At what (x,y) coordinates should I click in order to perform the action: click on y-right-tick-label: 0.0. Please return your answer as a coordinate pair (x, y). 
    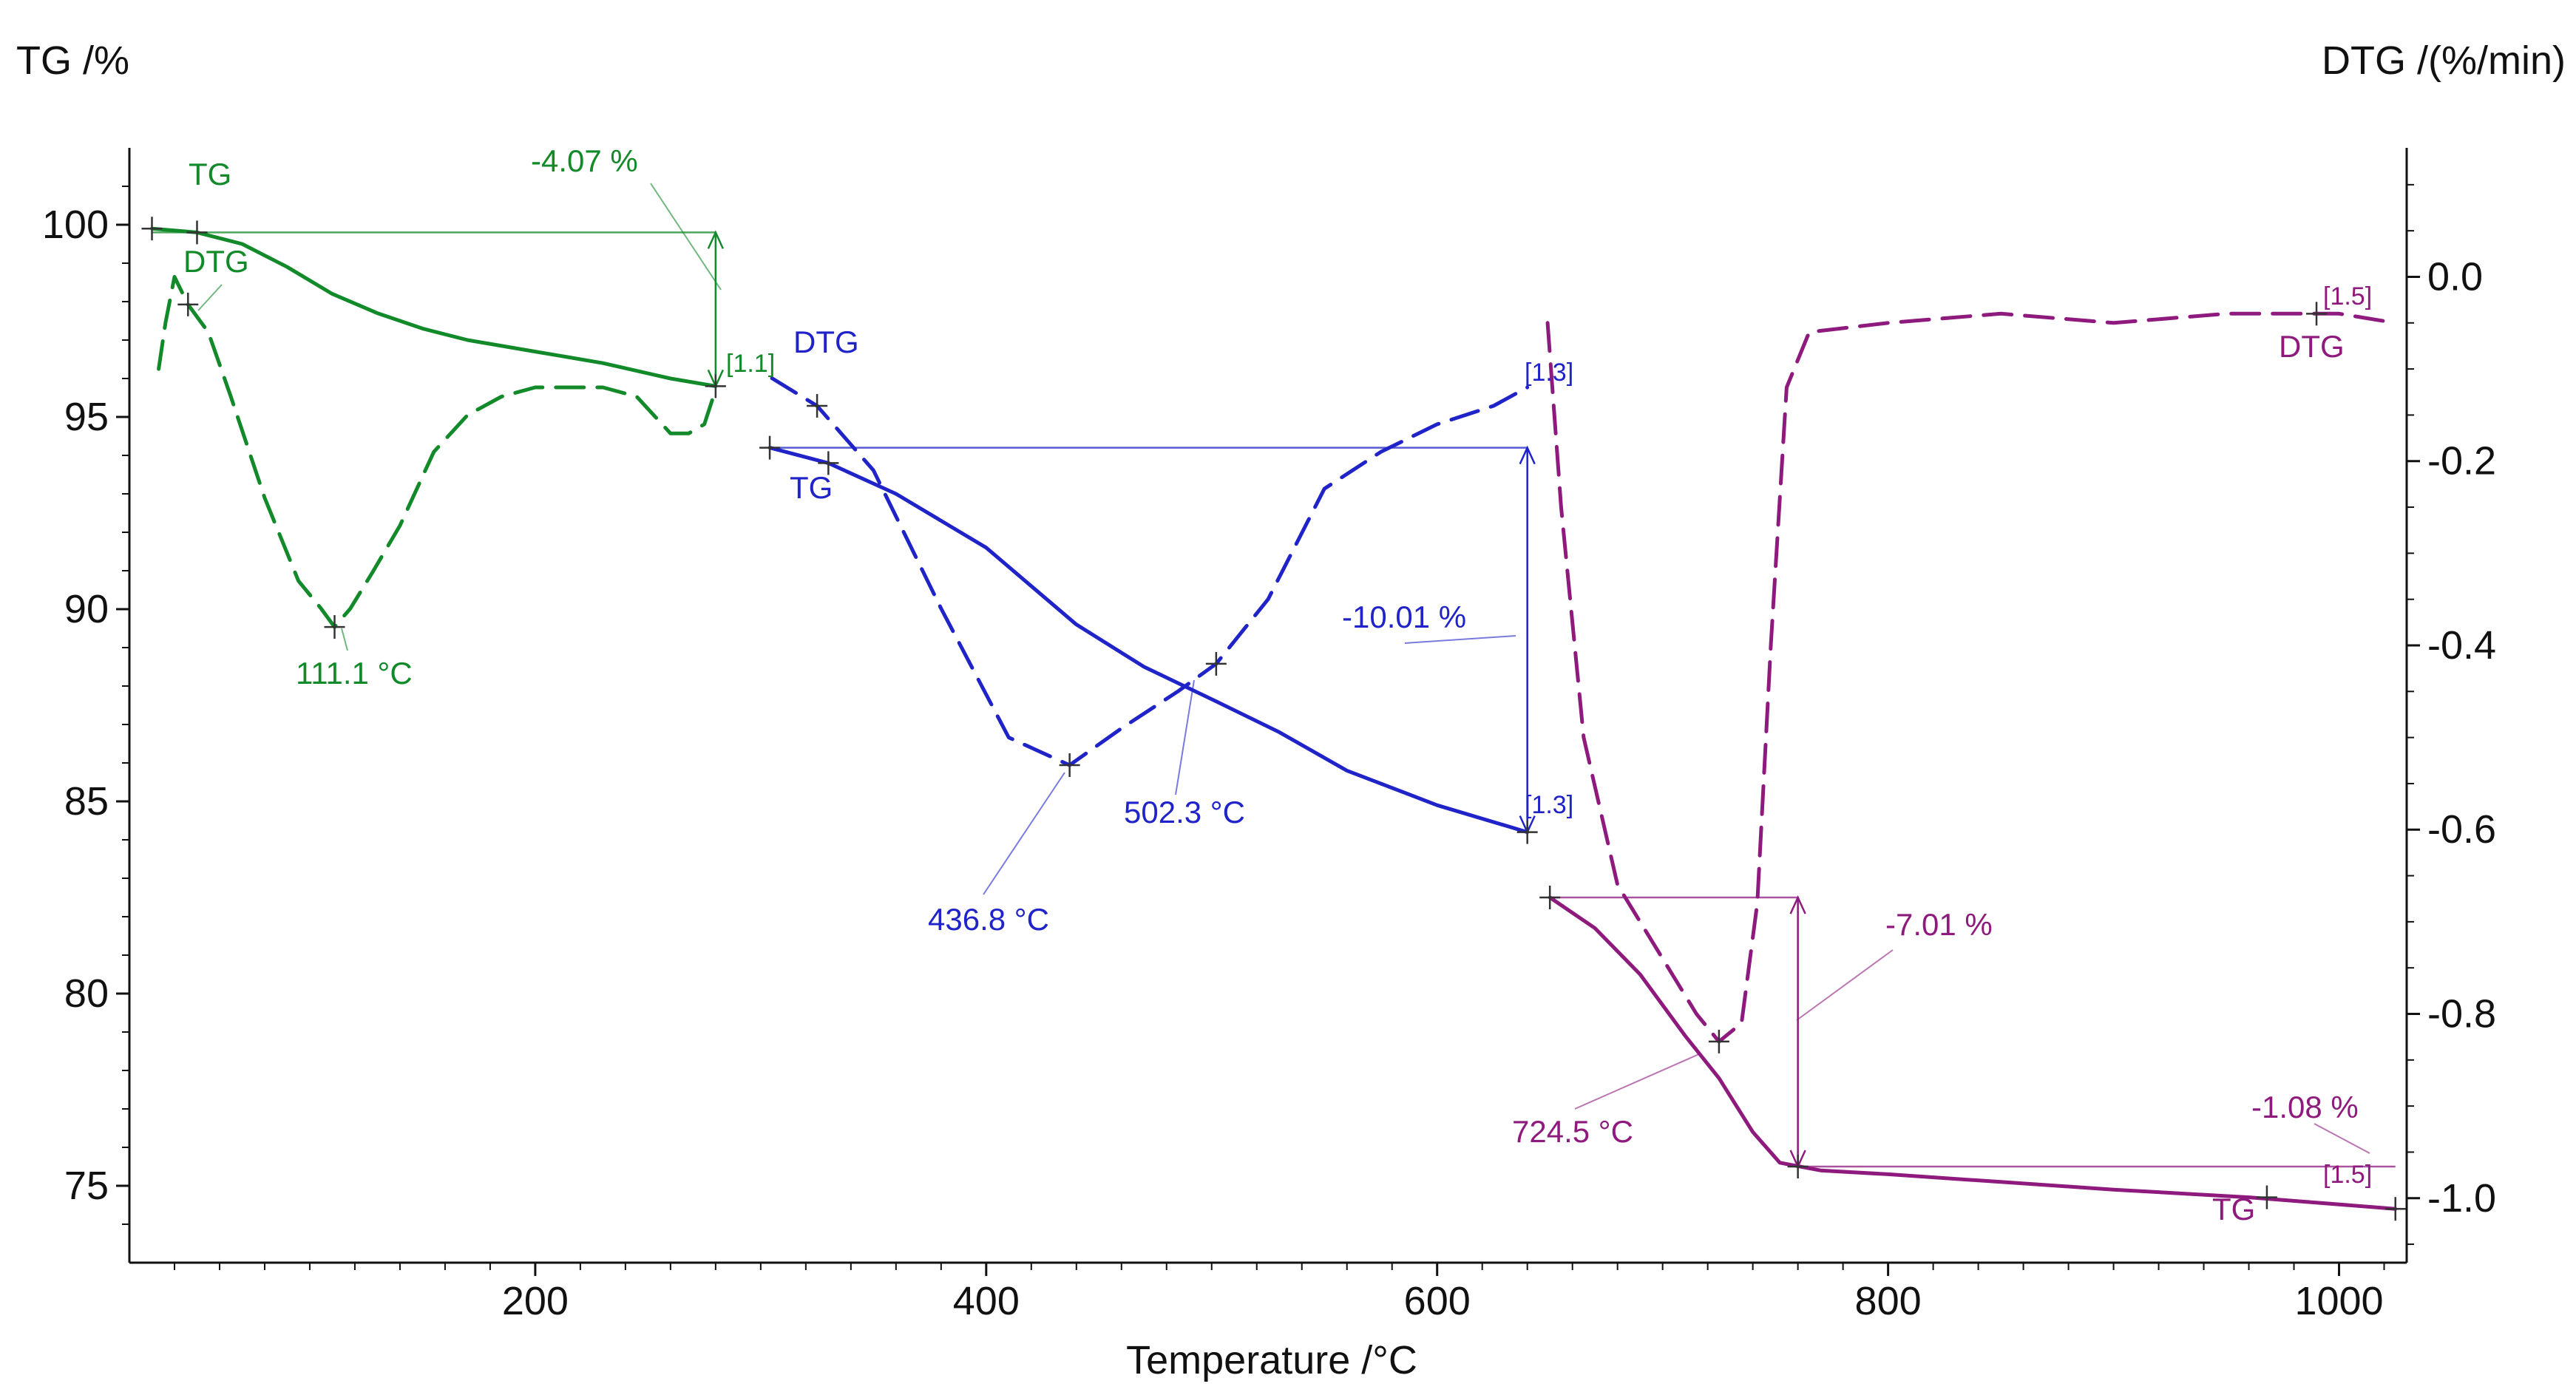
    Looking at the image, I should click on (2455, 277).